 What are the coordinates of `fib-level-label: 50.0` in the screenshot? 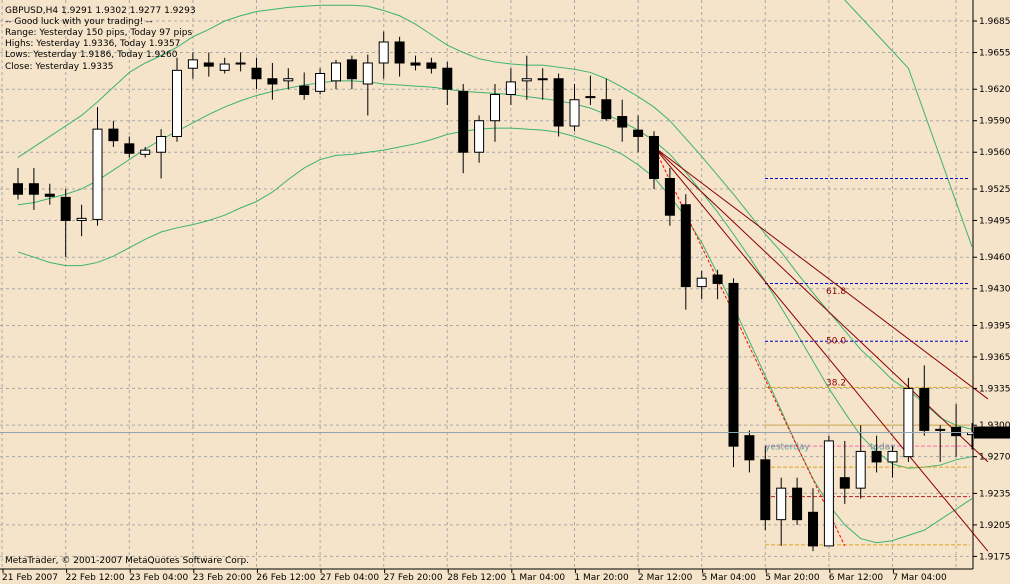 It's located at (836, 341).